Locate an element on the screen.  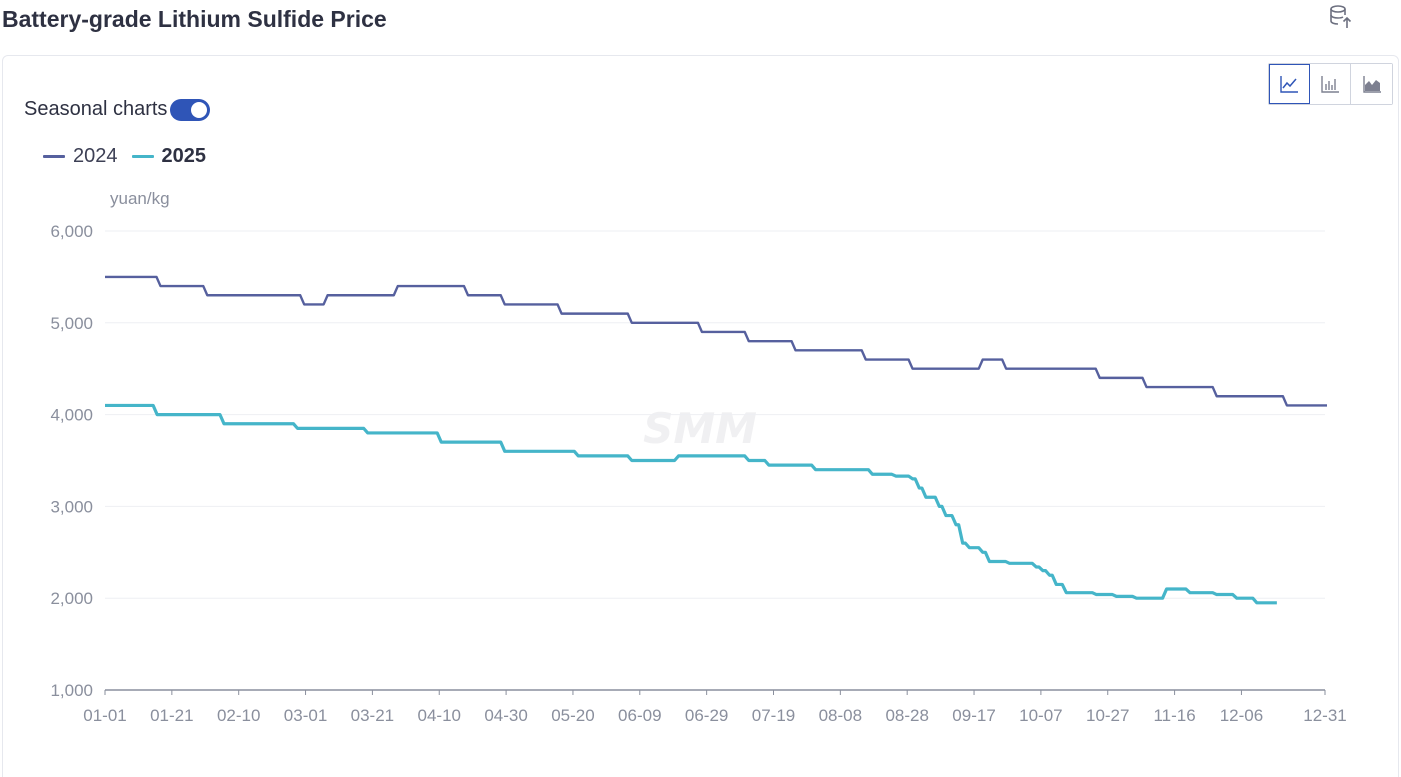
legend-item-2024: 2024 is located at coordinates (80, 156).